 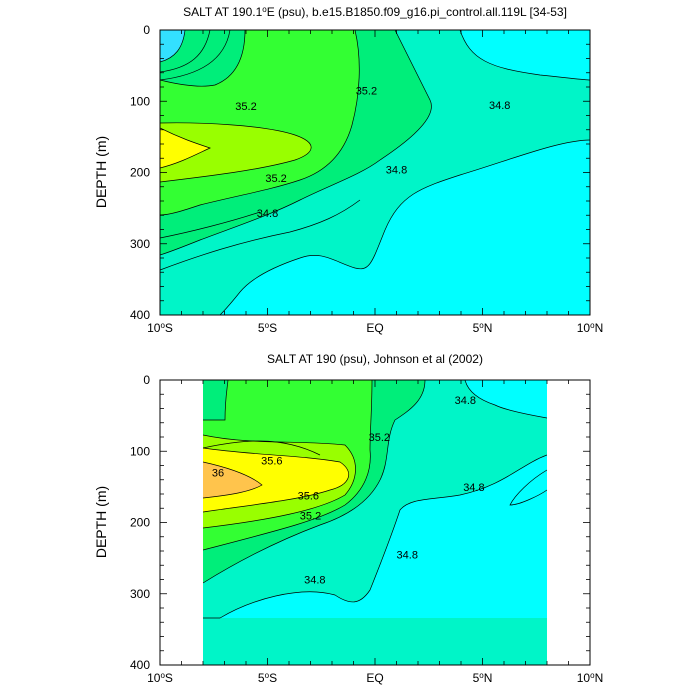 I want to click on top-fill-34.6, so click(x=172, y=46).